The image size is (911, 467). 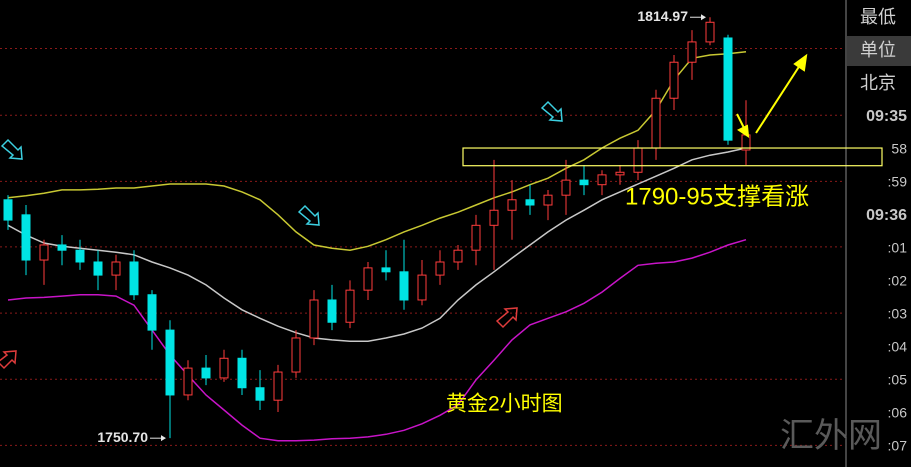 I want to click on annotation: 1790-95支撑看涨, so click(x=717, y=196).